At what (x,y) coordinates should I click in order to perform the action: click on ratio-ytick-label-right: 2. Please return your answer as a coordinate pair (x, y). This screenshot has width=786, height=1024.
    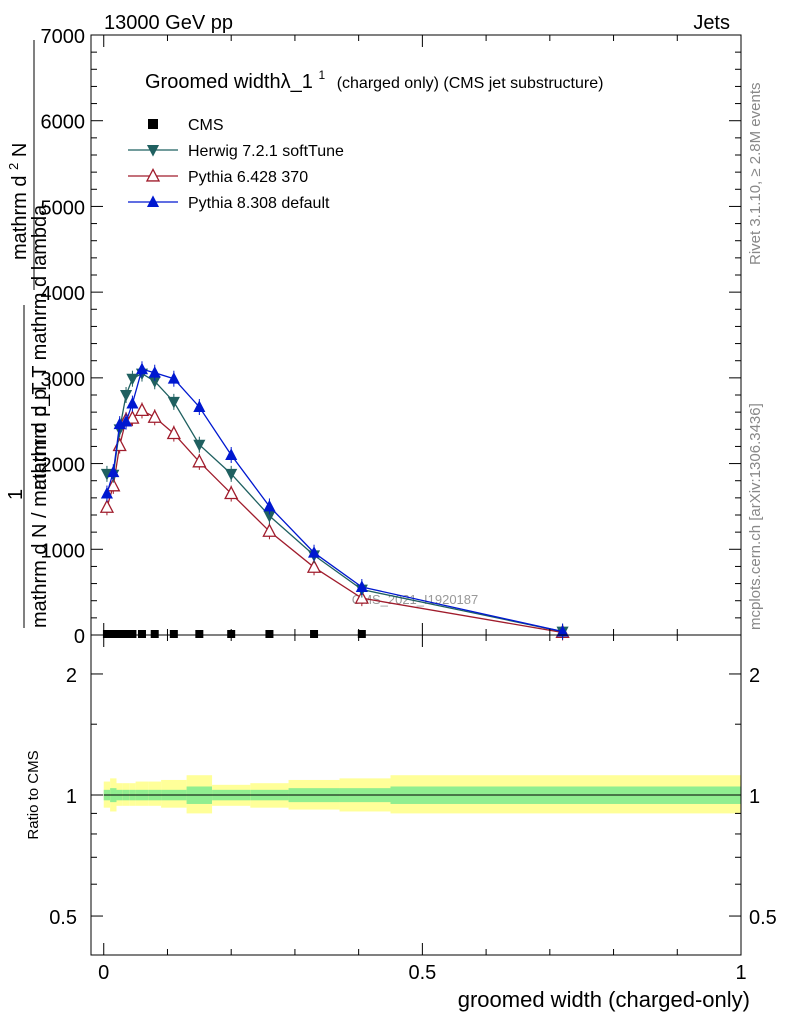
    Looking at the image, I should click on (754, 676).